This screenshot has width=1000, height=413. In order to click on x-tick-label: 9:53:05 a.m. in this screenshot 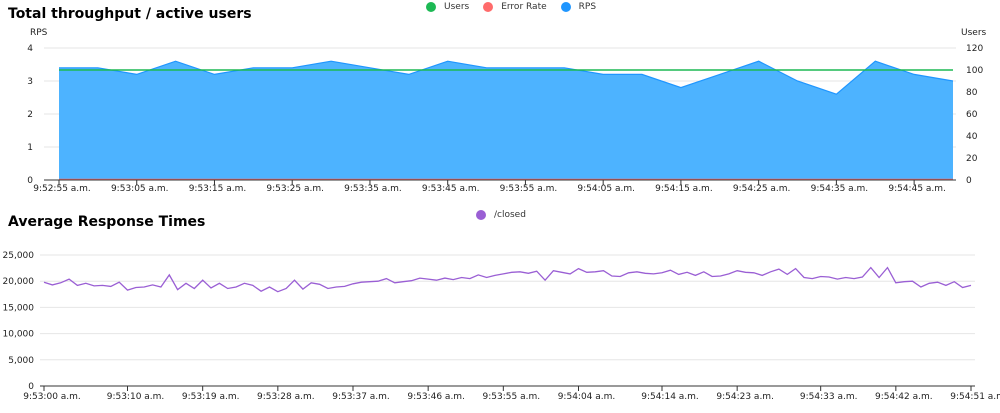, I will do `click(140, 189)`.